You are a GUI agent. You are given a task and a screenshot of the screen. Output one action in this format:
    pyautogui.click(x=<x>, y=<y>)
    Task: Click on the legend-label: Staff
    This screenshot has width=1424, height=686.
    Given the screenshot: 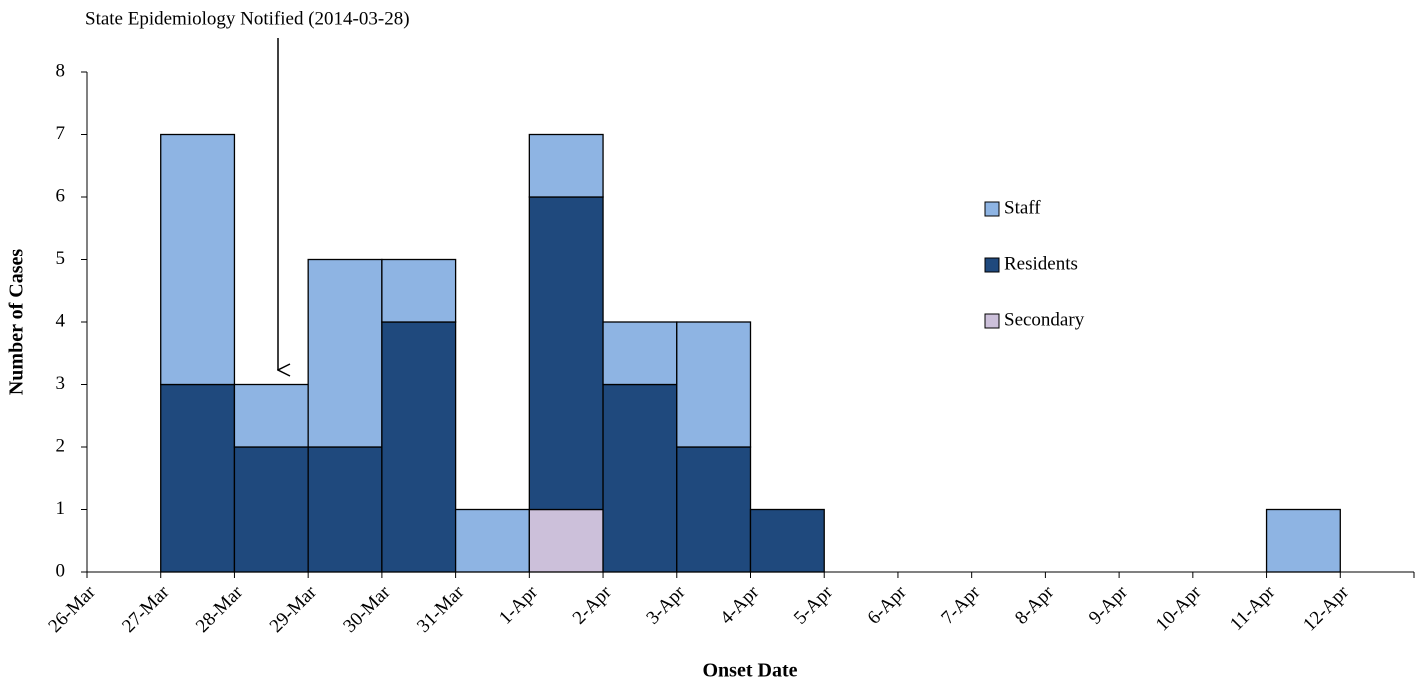 What is the action you would take?
    pyautogui.click(x=1022, y=207)
    